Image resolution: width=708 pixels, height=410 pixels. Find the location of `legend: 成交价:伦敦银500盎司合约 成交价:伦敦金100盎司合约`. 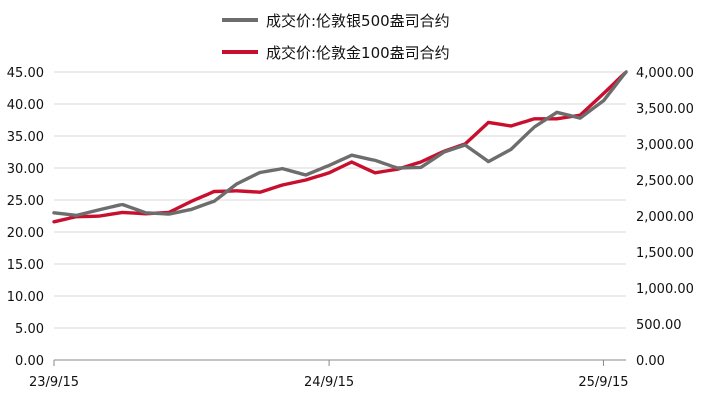

legend: 成交价:伦敦银500盎司合约 成交价:伦敦金100盎司合约 is located at coordinates (336, 37).